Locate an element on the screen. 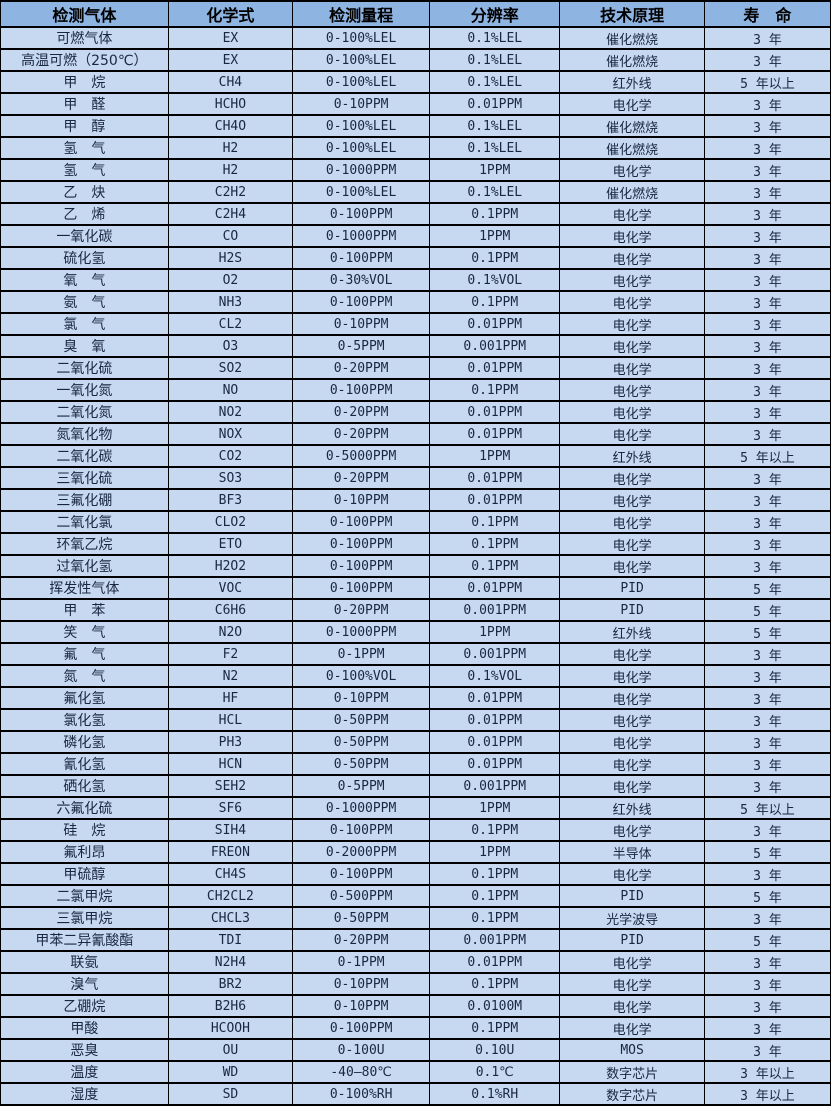 The image size is (831, 1106). cell-gas: 三氧化硫 is located at coordinates (84, 478).